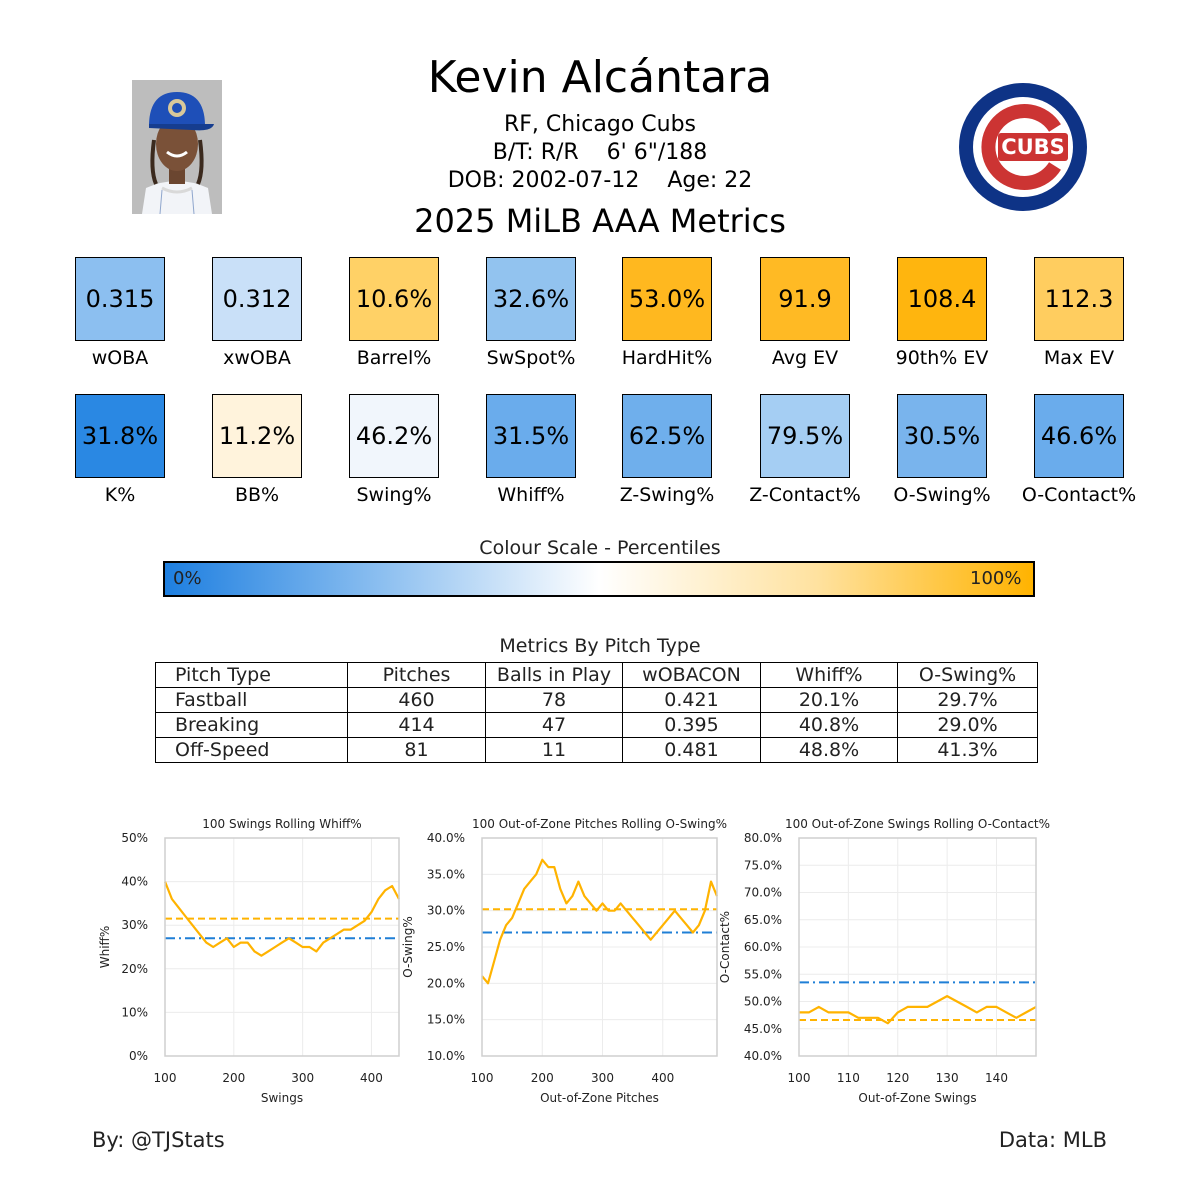 The height and width of the screenshot is (1200, 1200). What do you see at coordinates (554, 675) in the screenshot?
I see `table-cell: Balls in Play` at bounding box center [554, 675].